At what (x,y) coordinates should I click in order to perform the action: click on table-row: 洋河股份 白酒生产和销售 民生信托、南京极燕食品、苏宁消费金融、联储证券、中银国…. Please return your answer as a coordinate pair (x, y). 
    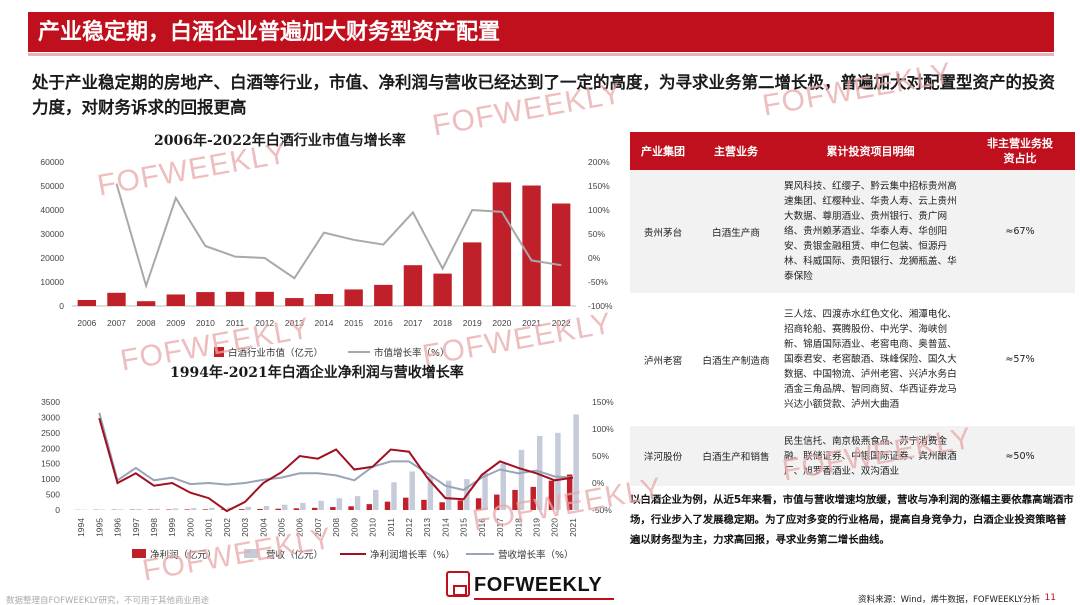
    Looking at the image, I should click on (852, 456).